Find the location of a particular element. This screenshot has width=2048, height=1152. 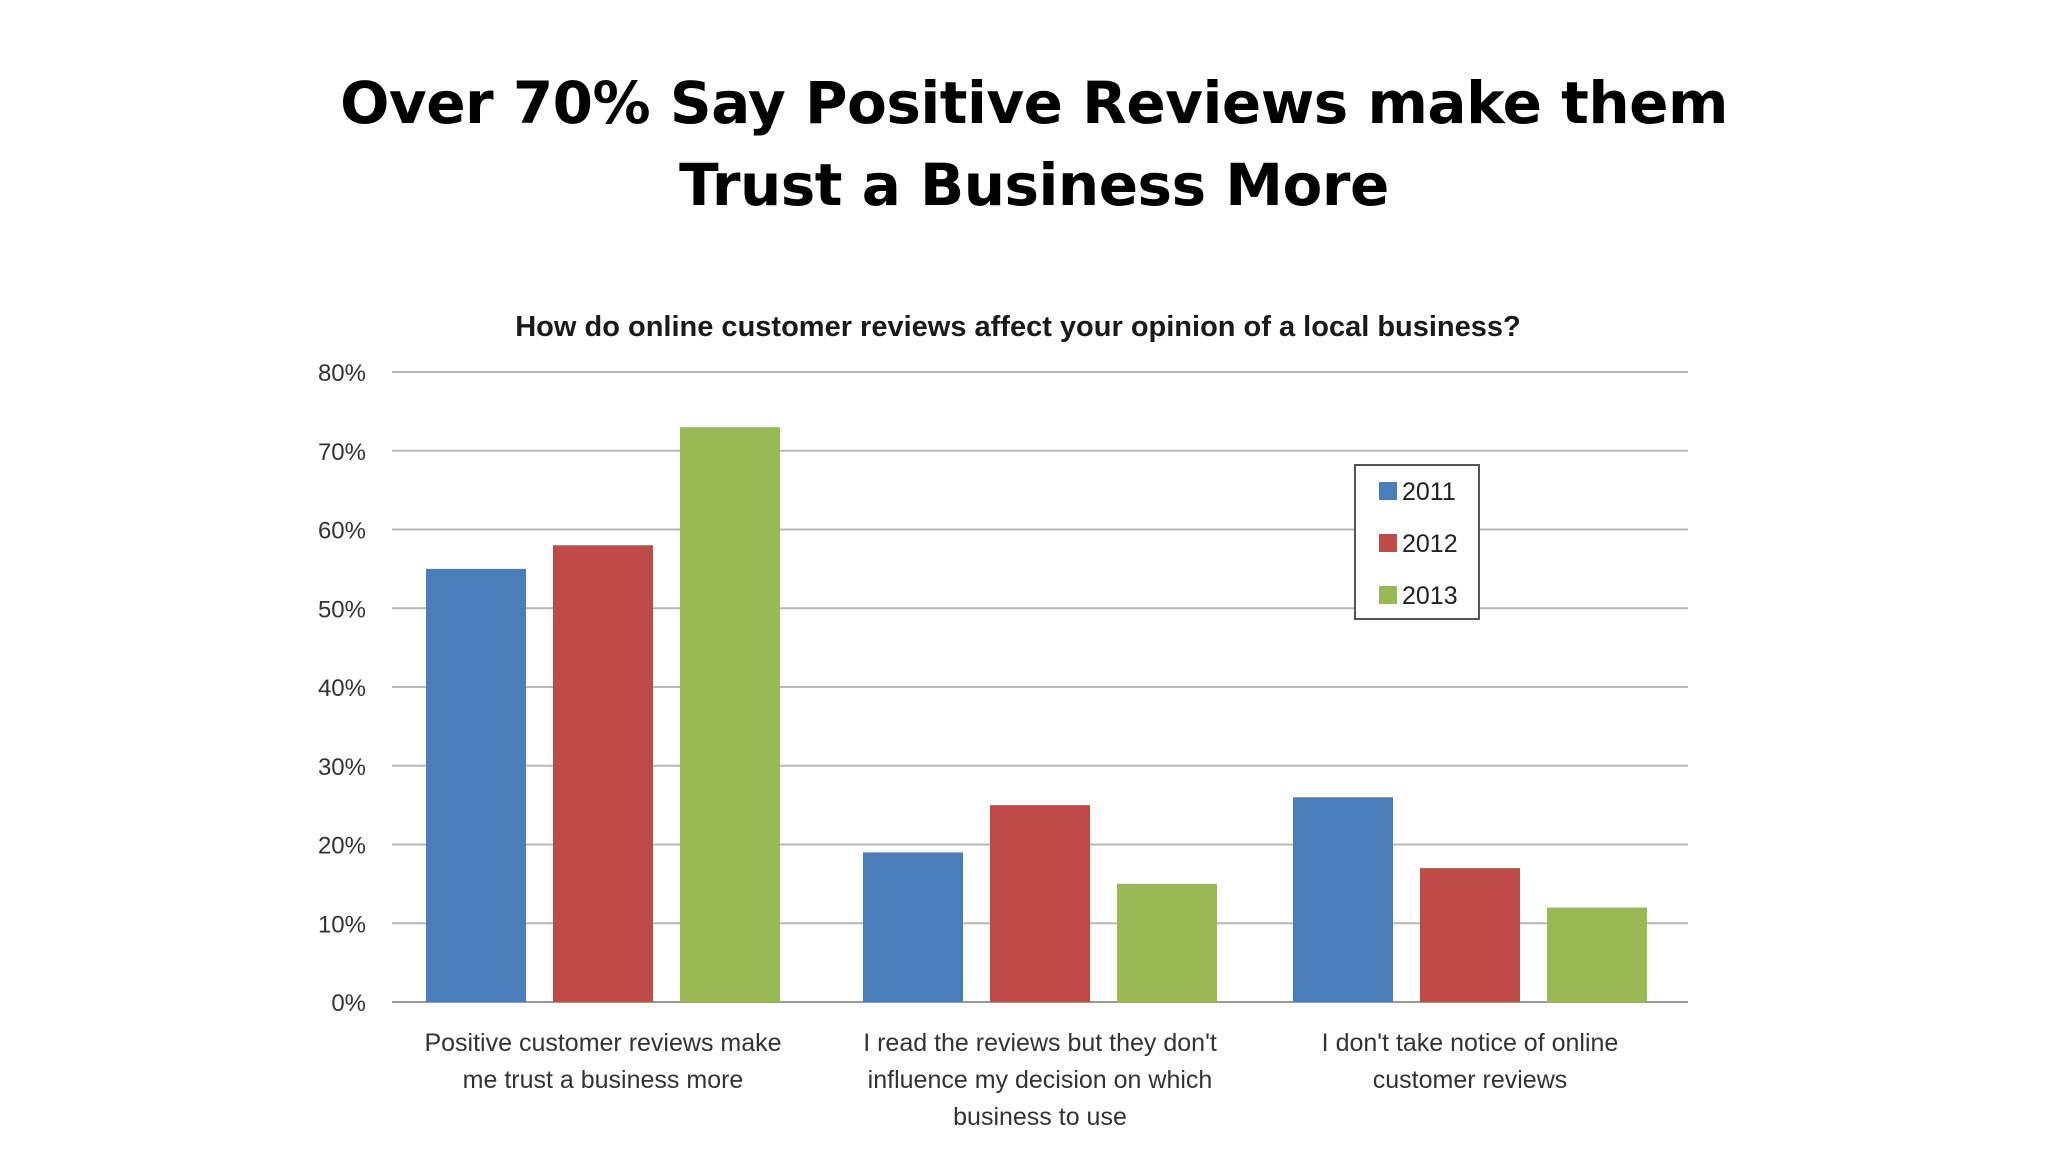

y-tick-label: 50% is located at coordinates (342, 609).